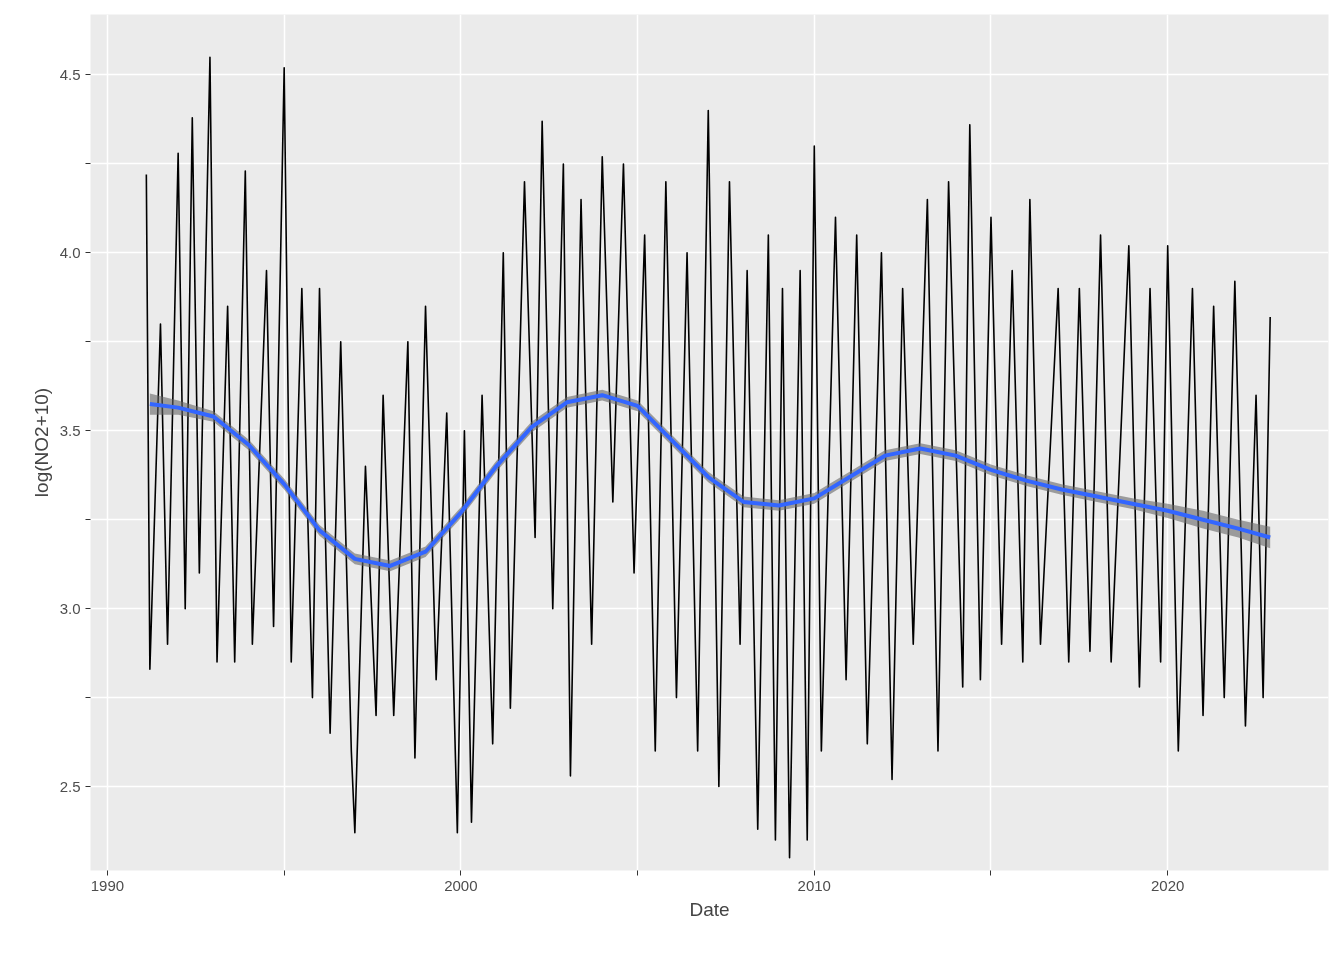  Describe the element at coordinates (70, 786) in the screenshot. I see `y-tick-label: 2.5` at that location.